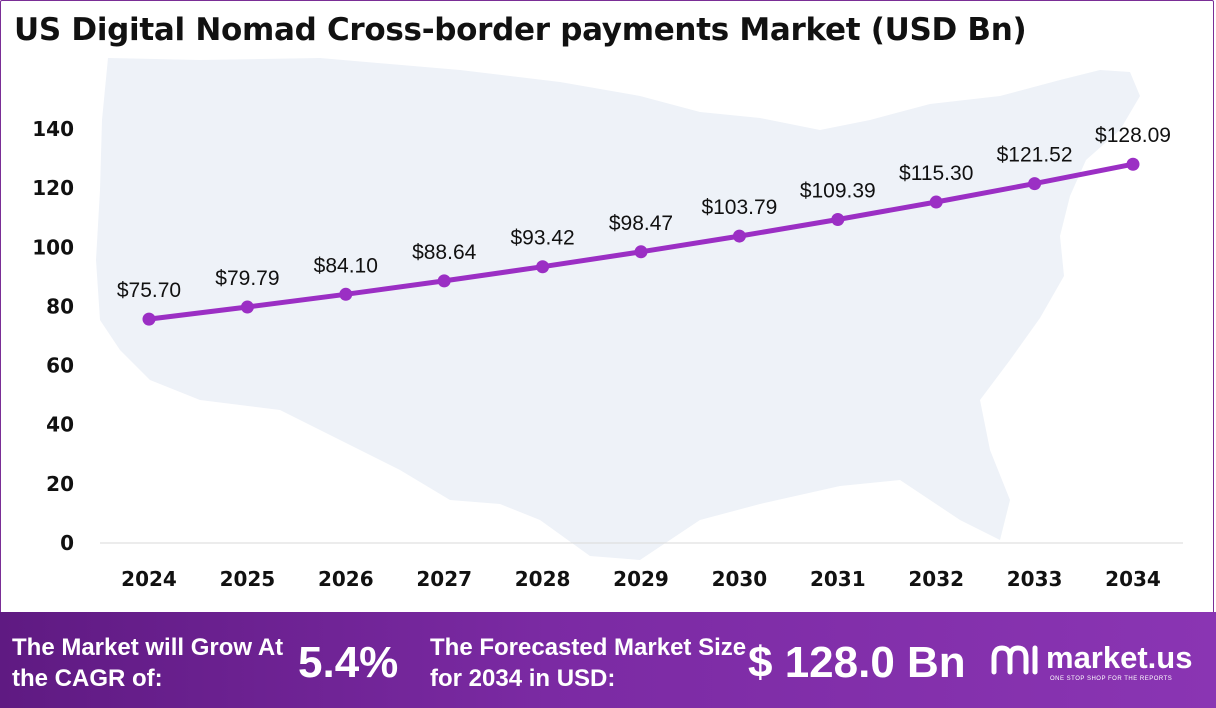 This screenshot has height=708, width=1216. I want to click on x-tick-label: 2027, so click(444, 579).